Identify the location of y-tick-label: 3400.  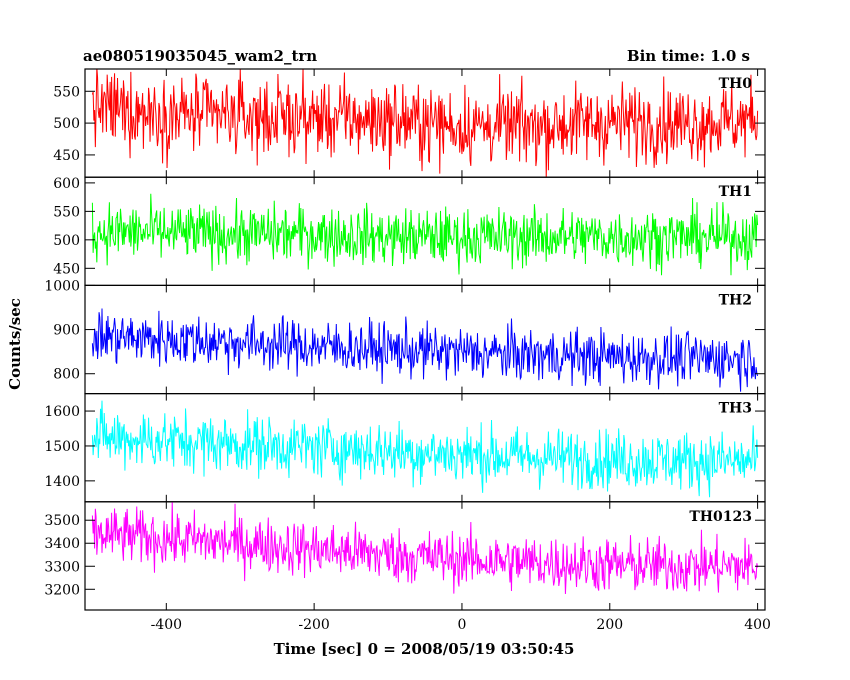
(62, 544).